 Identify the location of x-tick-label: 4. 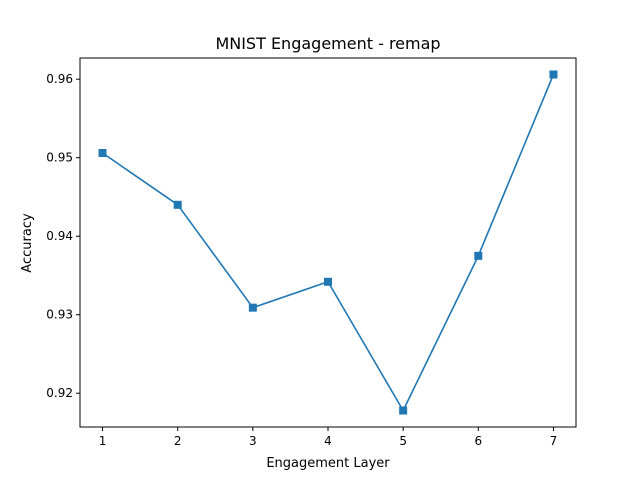
(328, 441).